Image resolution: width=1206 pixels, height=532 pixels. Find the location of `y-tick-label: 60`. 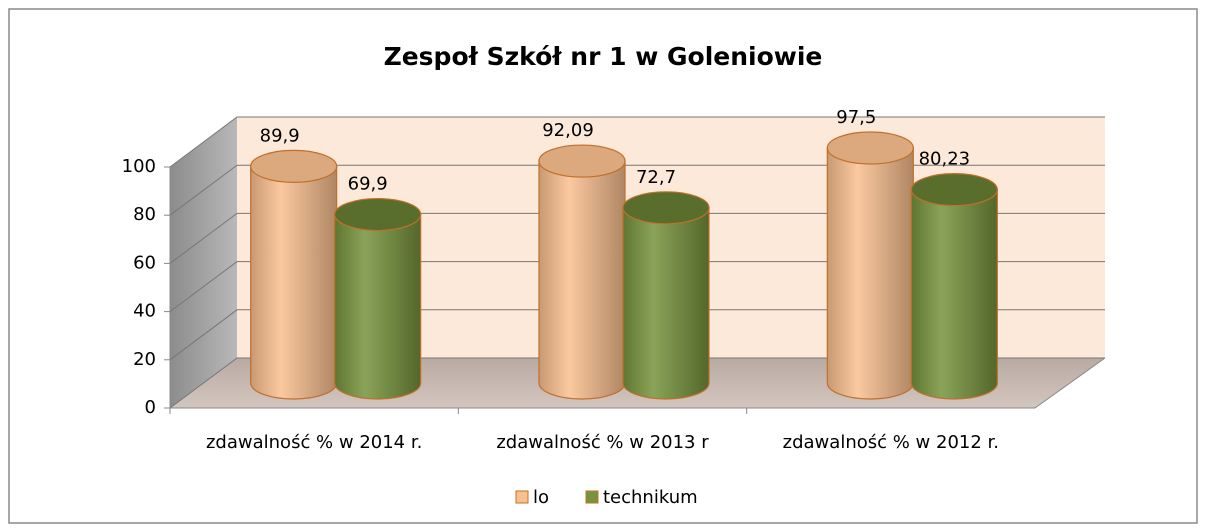

y-tick-label: 60 is located at coordinates (144, 262).